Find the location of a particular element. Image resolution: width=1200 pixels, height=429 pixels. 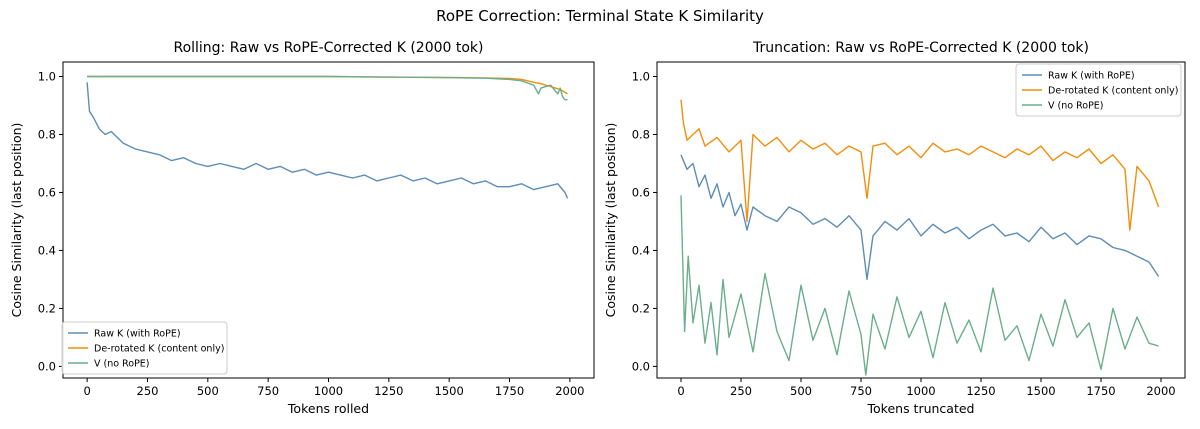

chart-1-xtick-label-8: 2000 is located at coordinates (1160, 391).